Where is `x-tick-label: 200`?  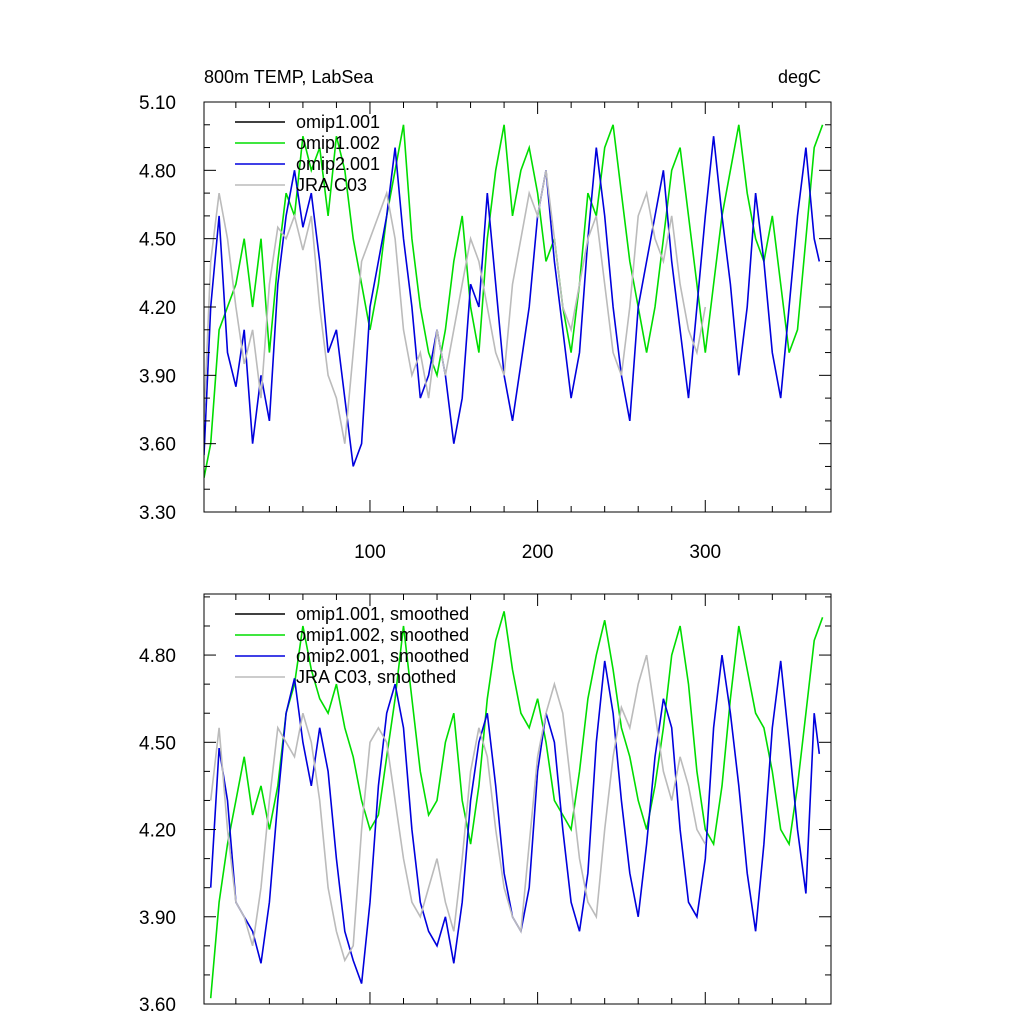
x-tick-label: 200 is located at coordinates (538, 552).